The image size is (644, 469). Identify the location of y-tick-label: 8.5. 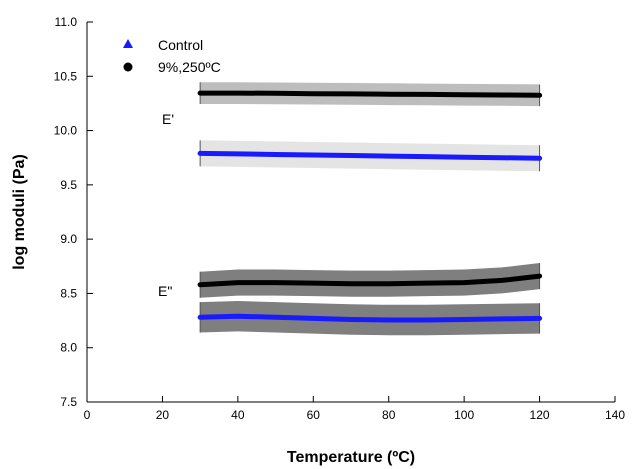
(68, 293).